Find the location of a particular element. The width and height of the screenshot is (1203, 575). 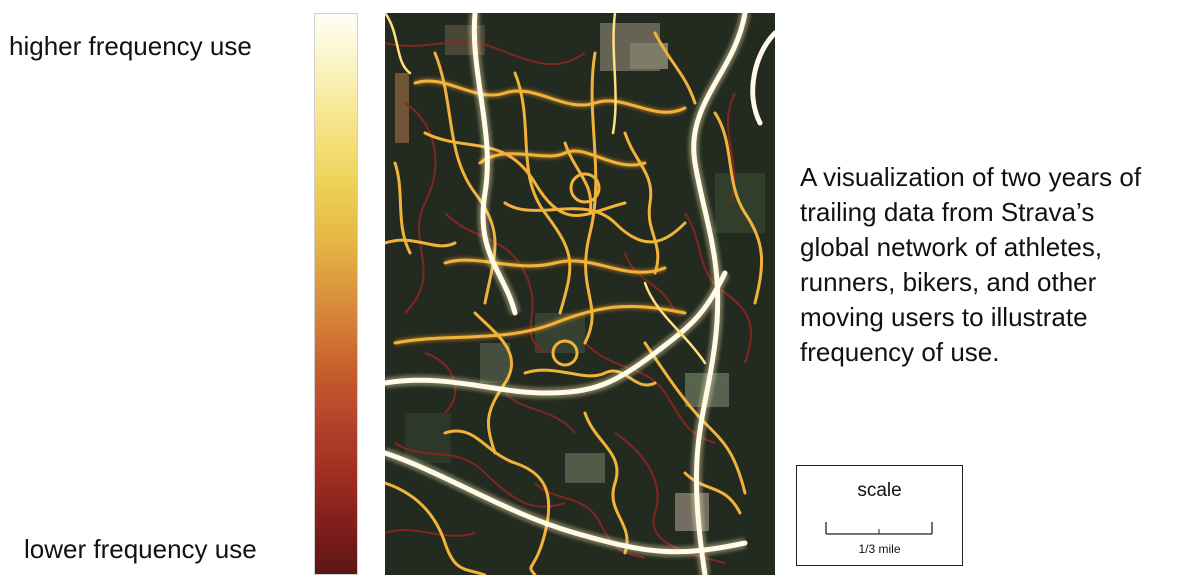

scale-bar is located at coordinates (879, 528).